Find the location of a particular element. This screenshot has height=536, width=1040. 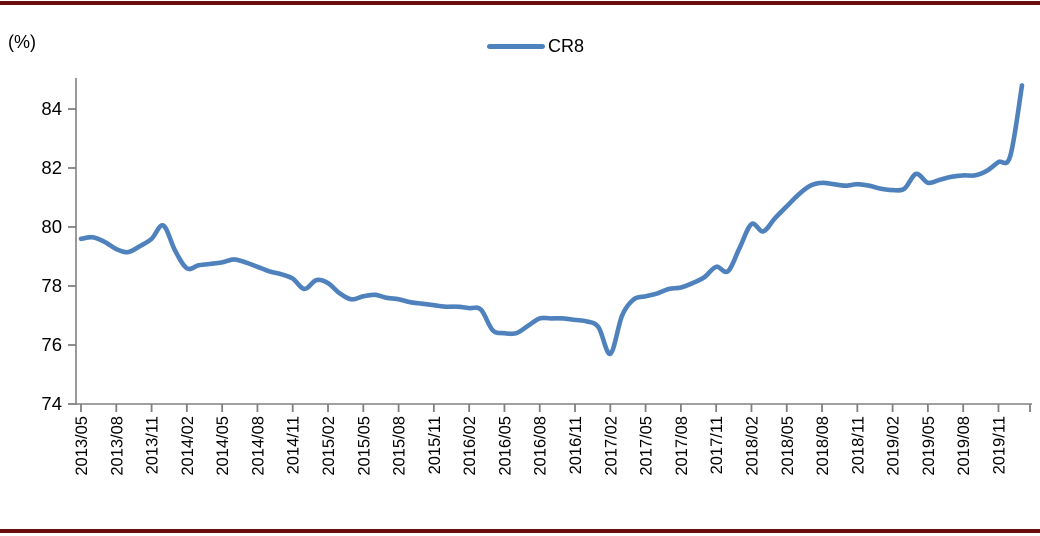

x-axis-tick-label: 2019/05 is located at coordinates (929, 446).